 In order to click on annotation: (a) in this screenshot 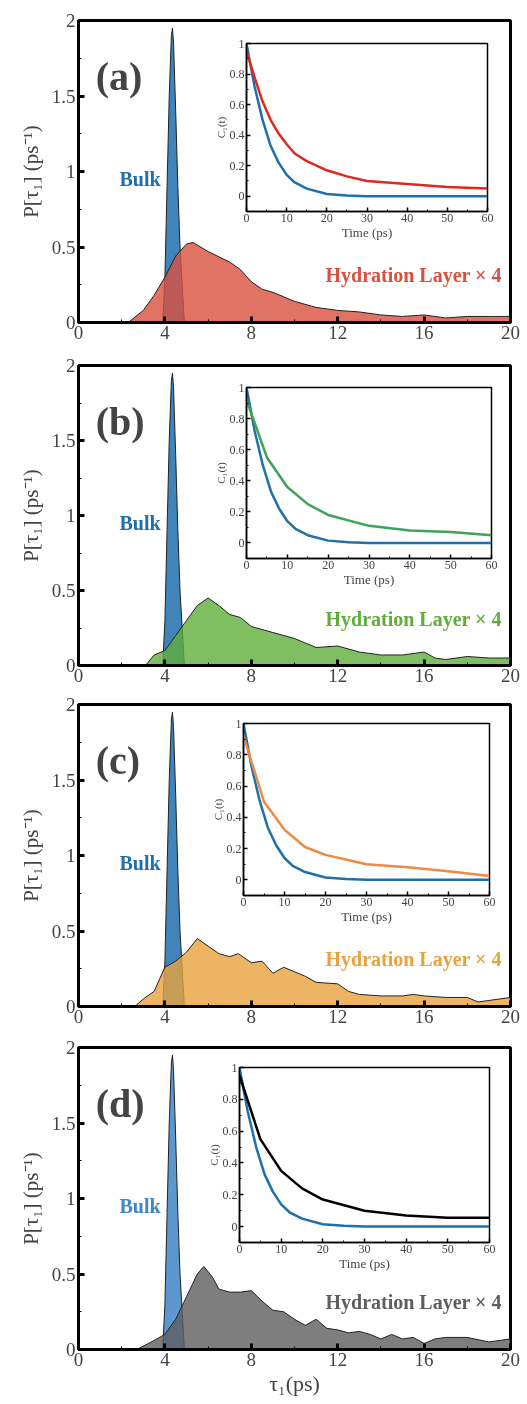, I will do `click(119, 77)`.